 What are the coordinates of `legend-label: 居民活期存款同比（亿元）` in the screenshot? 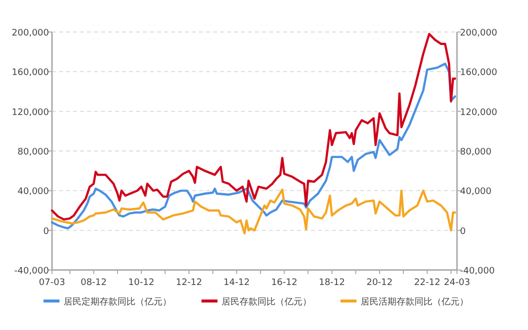 It's located at (414, 302).